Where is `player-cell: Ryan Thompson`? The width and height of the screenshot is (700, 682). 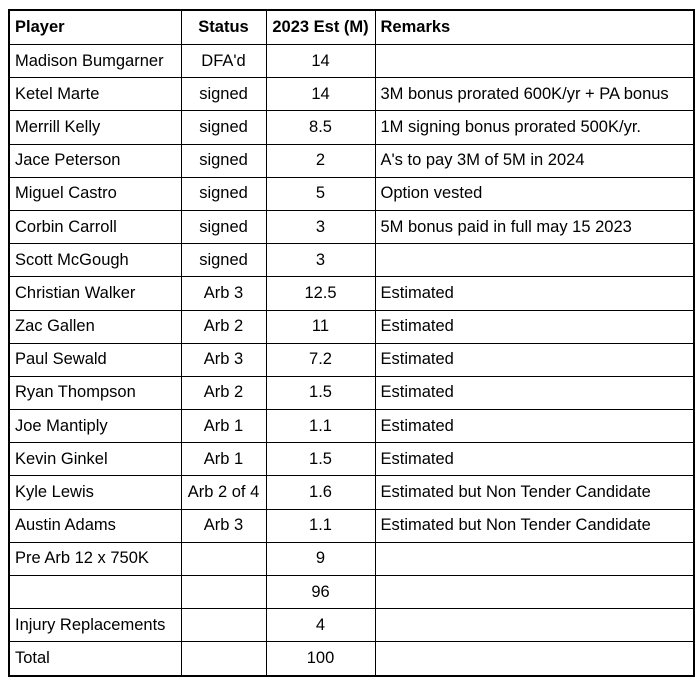 player-cell: Ryan Thompson is located at coordinates (95, 393).